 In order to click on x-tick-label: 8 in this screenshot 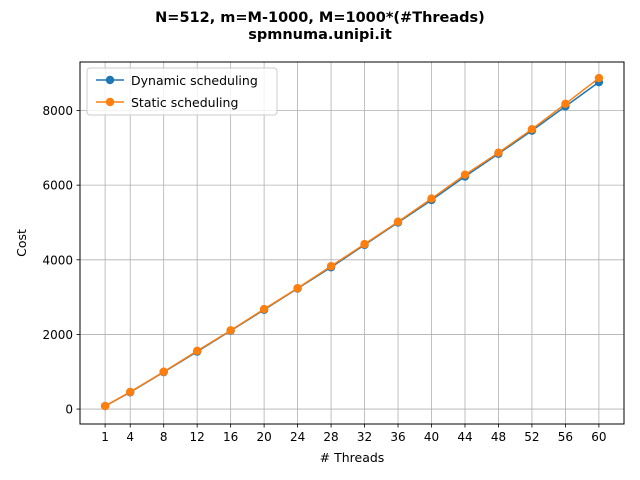, I will do `click(164, 437)`.